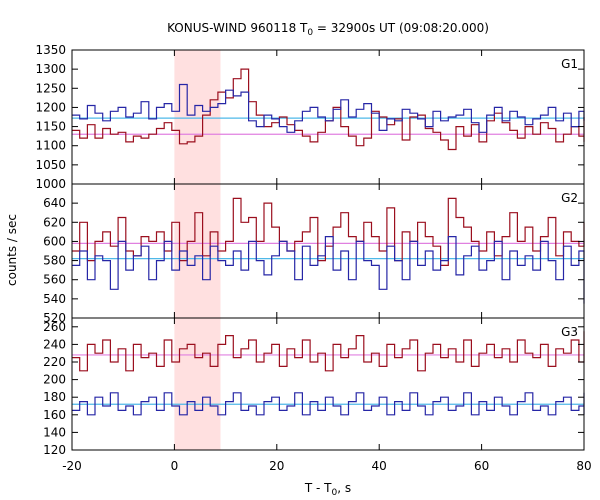 The height and width of the screenshot is (500, 600). Describe the element at coordinates (328, 404) in the screenshot. I see `series-blue-g3` at that location.